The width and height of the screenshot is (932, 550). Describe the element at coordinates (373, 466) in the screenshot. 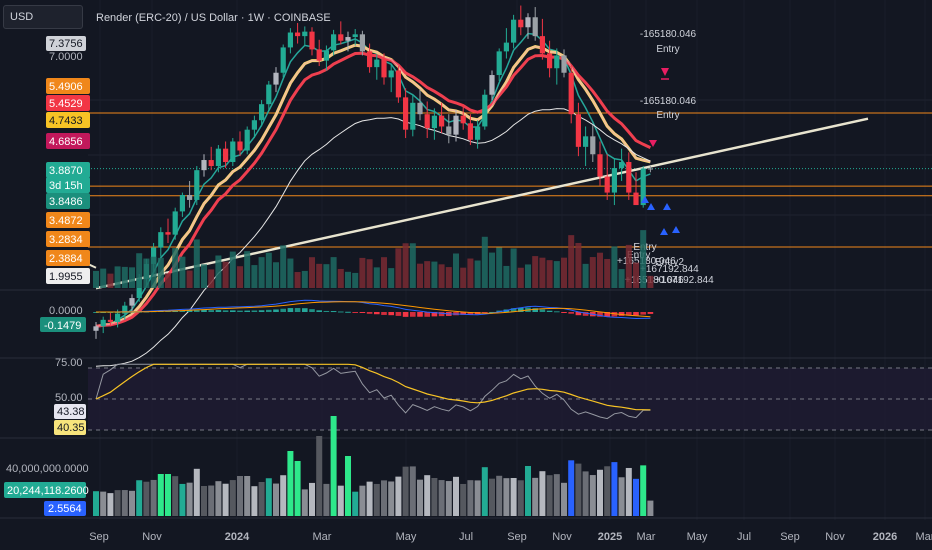

I see `volume-pane` at that location.